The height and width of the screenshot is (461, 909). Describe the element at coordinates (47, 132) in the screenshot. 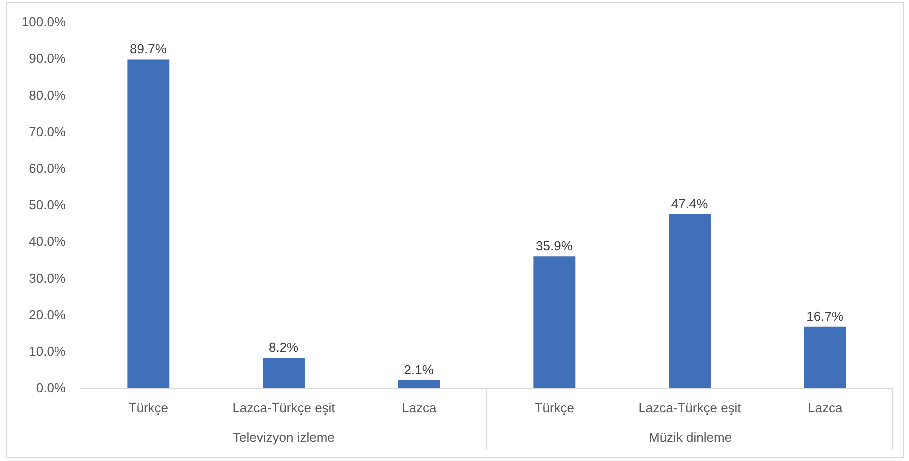

I see `y-tick-label: 70.0%` at that location.